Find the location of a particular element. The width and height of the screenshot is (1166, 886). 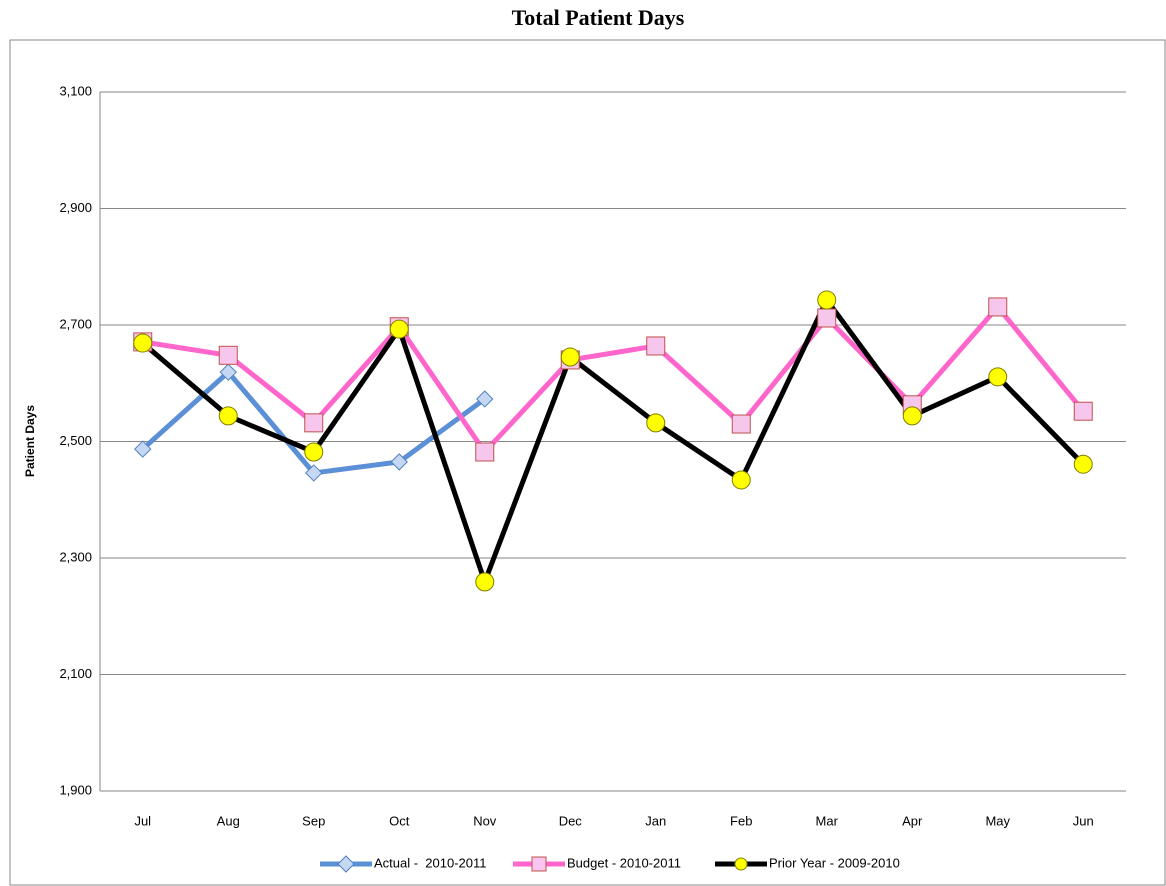

y-tick-label: 2,700 is located at coordinates (75, 323).